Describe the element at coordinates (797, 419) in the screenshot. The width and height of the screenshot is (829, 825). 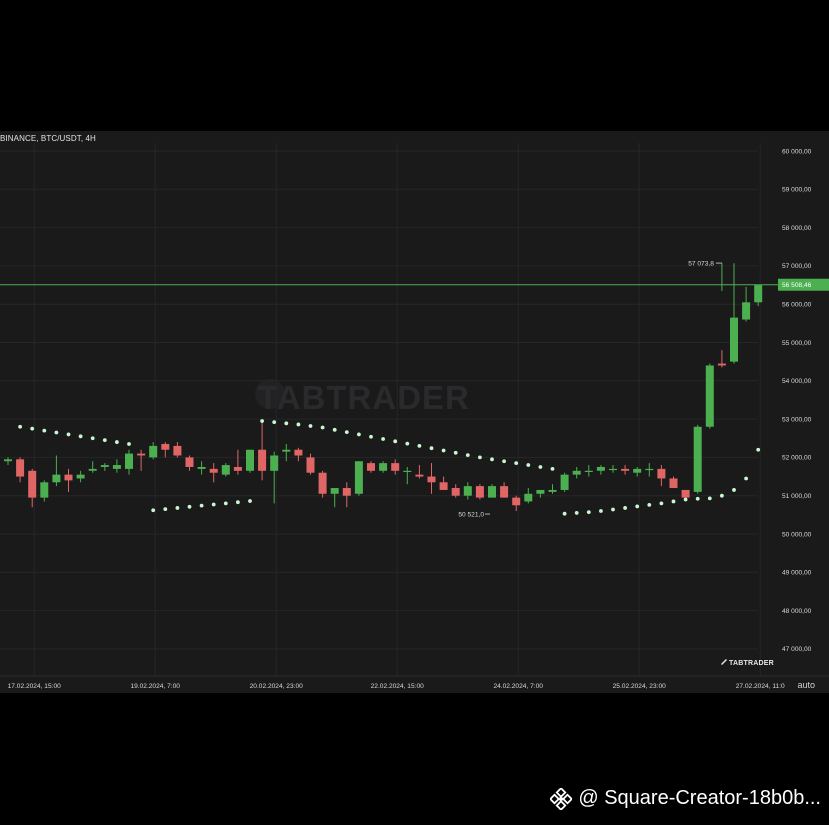
I see `y-tick-label: 53 000,00` at that location.